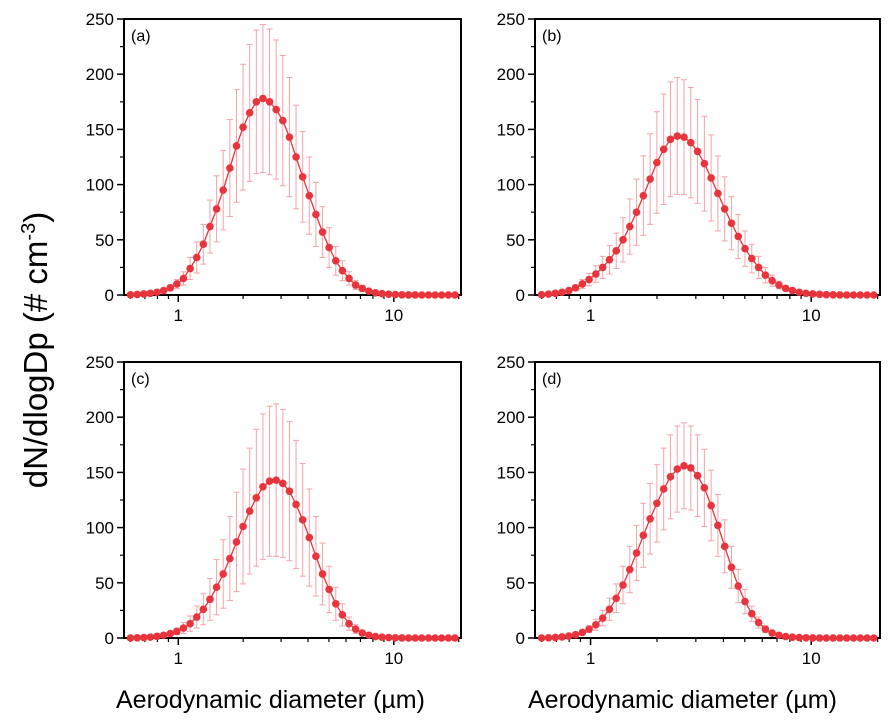 Image resolution: width=895 pixels, height=724 pixels. Describe the element at coordinates (100, 185) in the screenshot. I see `y-tick-label: 100` at that location.